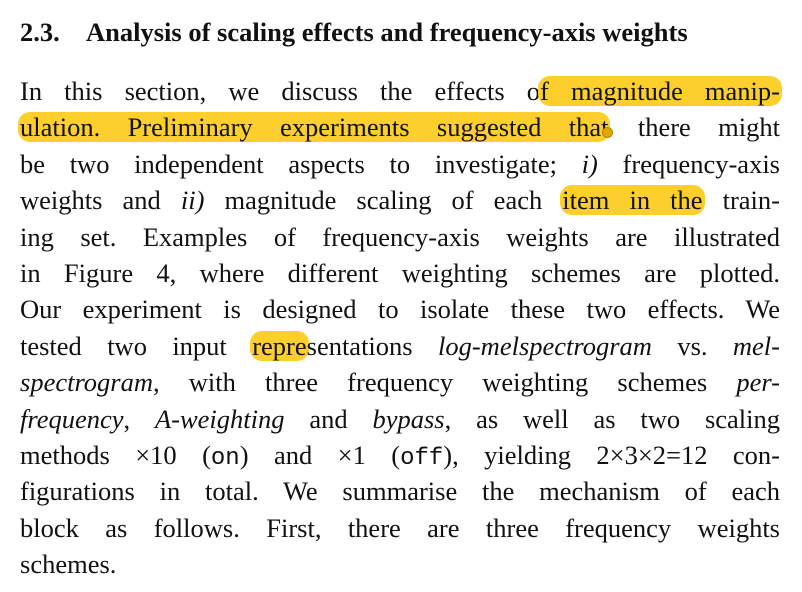 The height and width of the screenshot is (592, 802). Describe the element at coordinates (741, 200) in the screenshot. I see `text-span: train-` at that location.